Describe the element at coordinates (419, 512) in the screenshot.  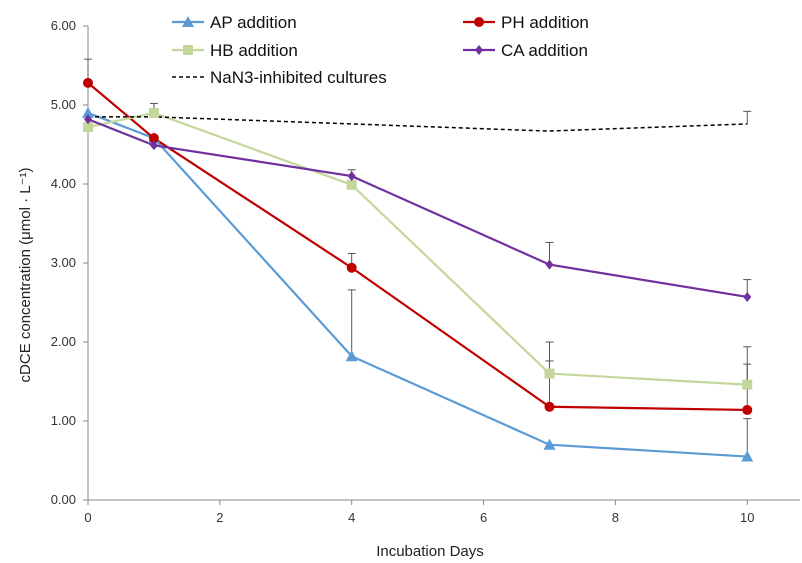
I see `x-axis-ticks: 0 2 4 6 8 10` at that location.